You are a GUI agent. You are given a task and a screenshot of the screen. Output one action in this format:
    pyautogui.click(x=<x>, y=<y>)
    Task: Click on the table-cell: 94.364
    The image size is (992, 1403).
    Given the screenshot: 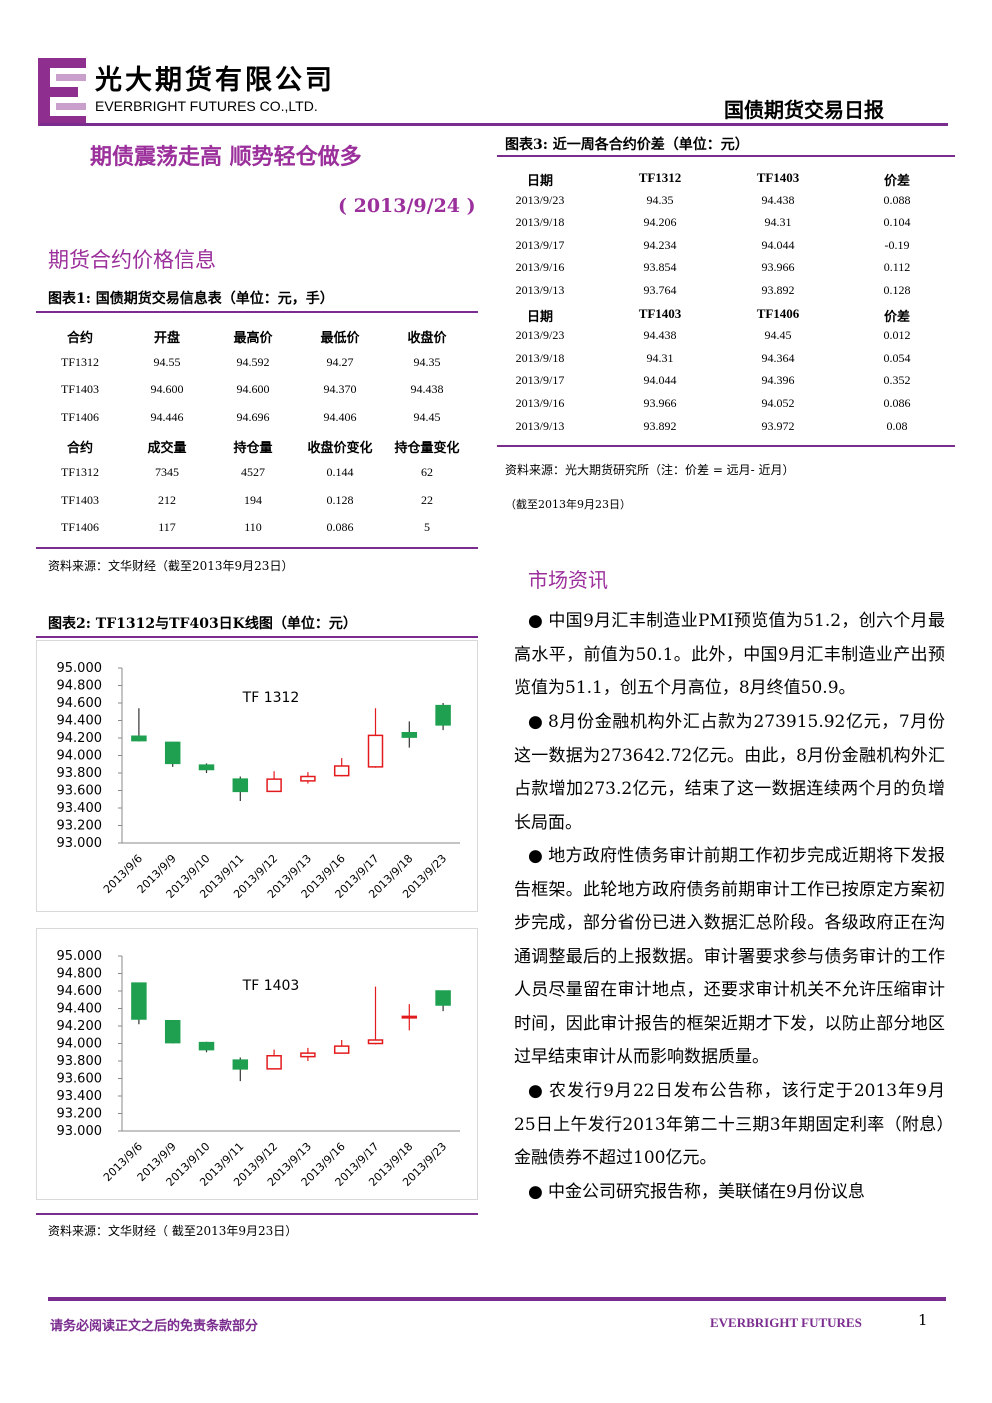 What is the action you would take?
    pyautogui.click(x=778, y=357)
    